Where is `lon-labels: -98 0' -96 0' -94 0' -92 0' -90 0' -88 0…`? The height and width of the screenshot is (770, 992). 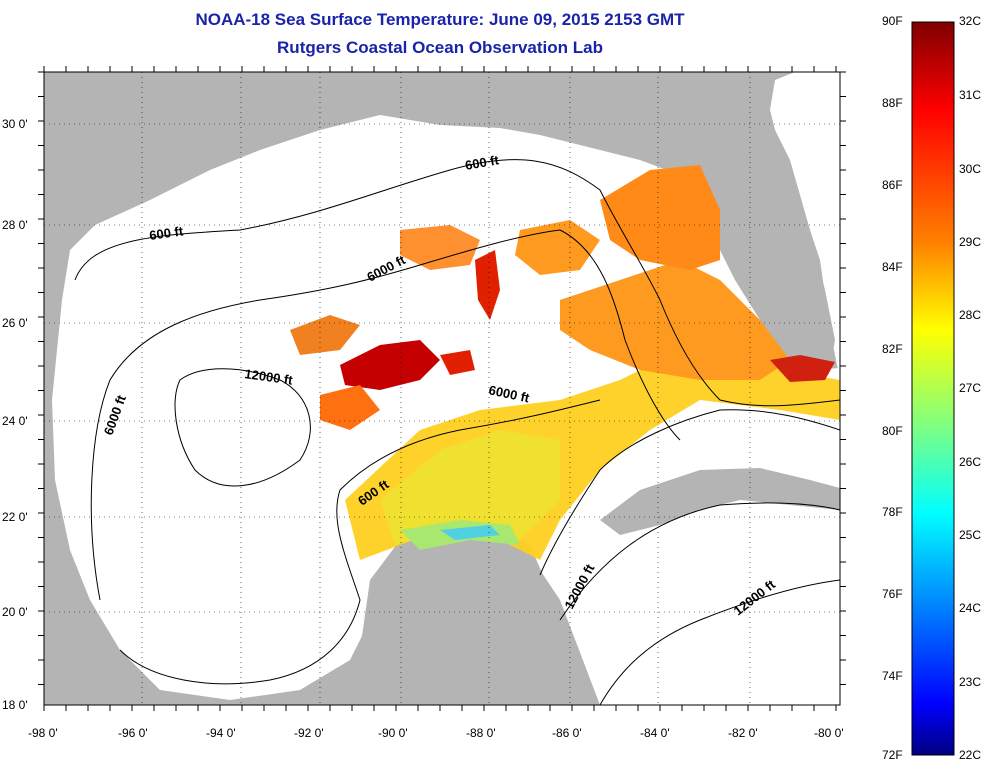 lon-labels: -98 0' -96 0' -94 0' -92 0' -90 0' -88 0… is located at coordinates (436, 733).